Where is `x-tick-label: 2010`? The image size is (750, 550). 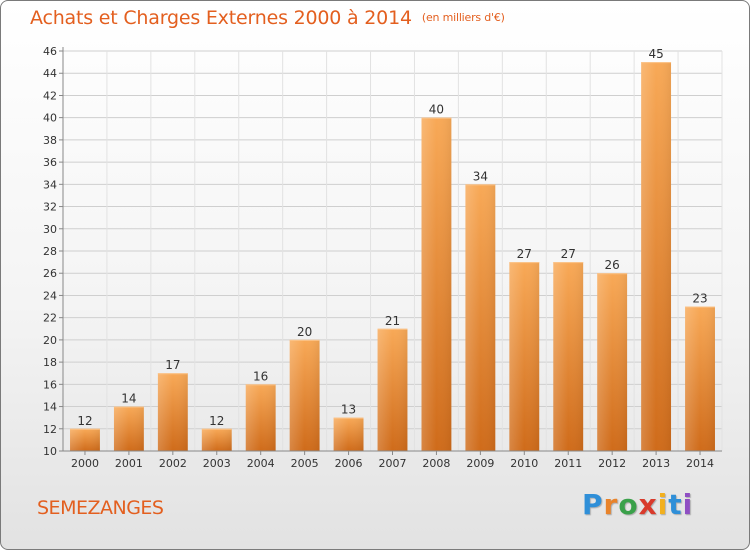 x-tick-label: 2010 is located at coordinates (524, 463).